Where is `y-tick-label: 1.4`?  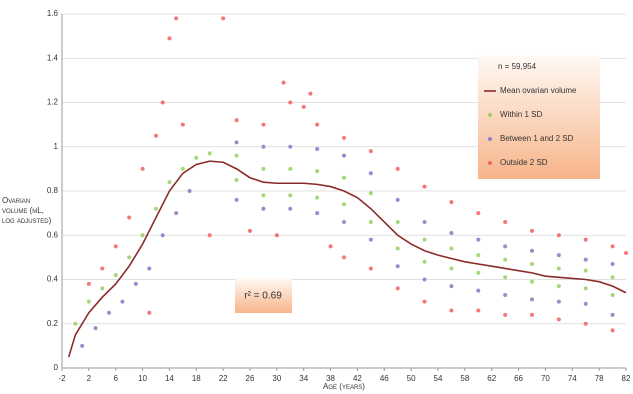 y-tick-label: 1.4 is located at coordinates (53, 57).